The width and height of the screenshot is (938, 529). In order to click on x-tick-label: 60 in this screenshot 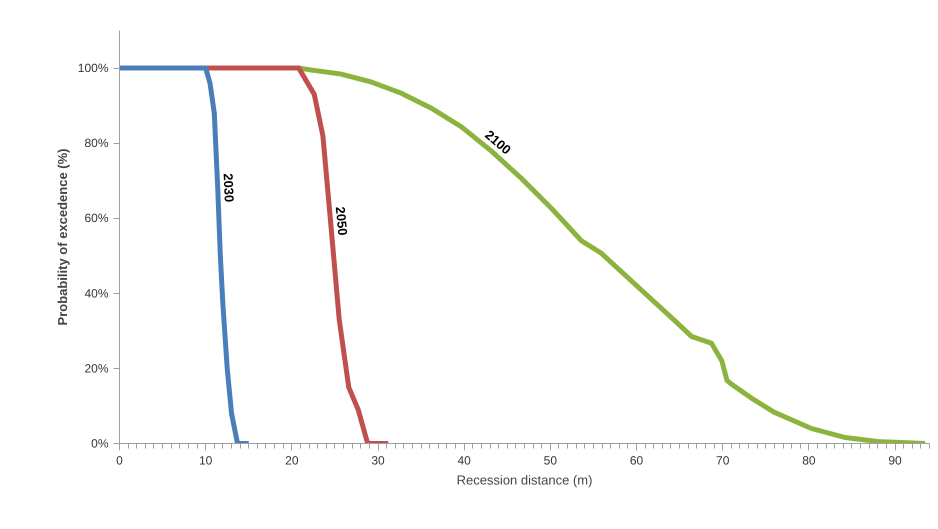, I will do `click(637, 461)`.